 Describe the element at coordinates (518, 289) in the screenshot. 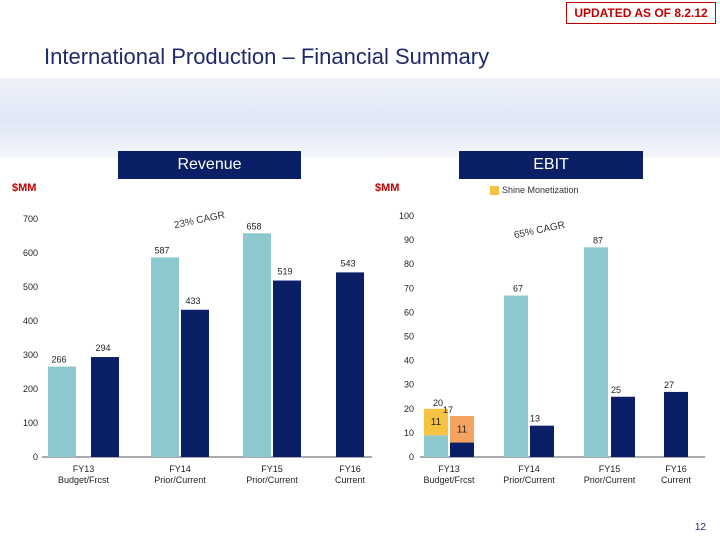

I see `ebit-prior-value-label: 67` at that location.